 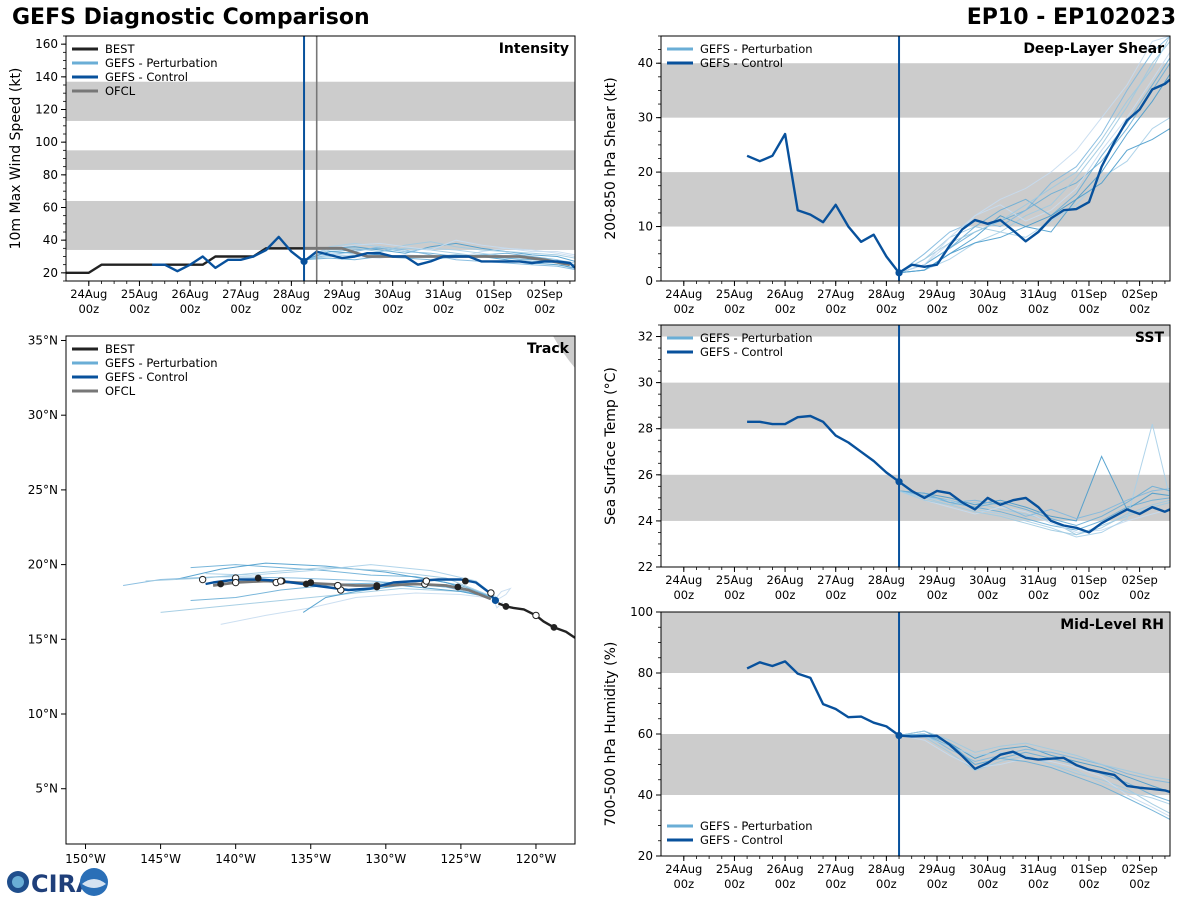 What do you see at coordinates (120, 349) in the screenshot?
I see `track-legend-label: BEST` at bounding box center [120, 349].